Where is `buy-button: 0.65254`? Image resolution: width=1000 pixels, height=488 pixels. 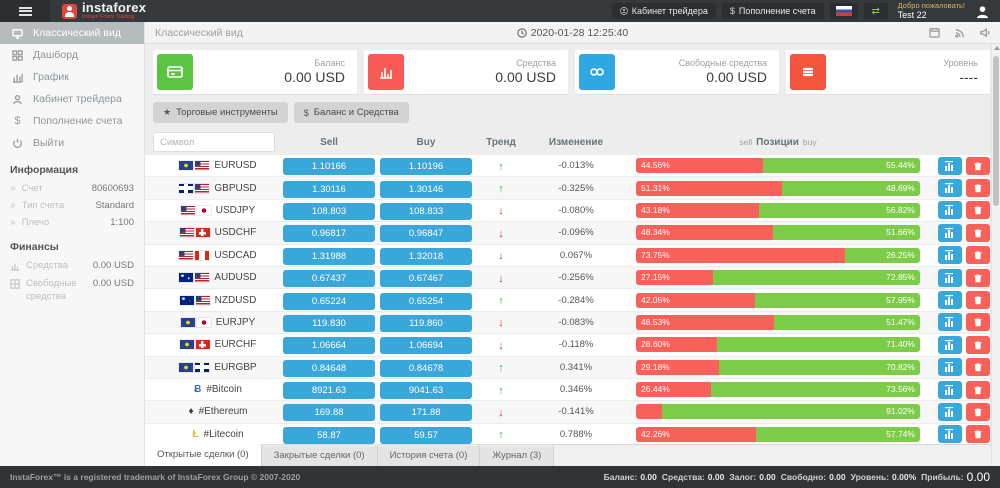
buy-button: 0.65254 is located at coordinates (426, 301).